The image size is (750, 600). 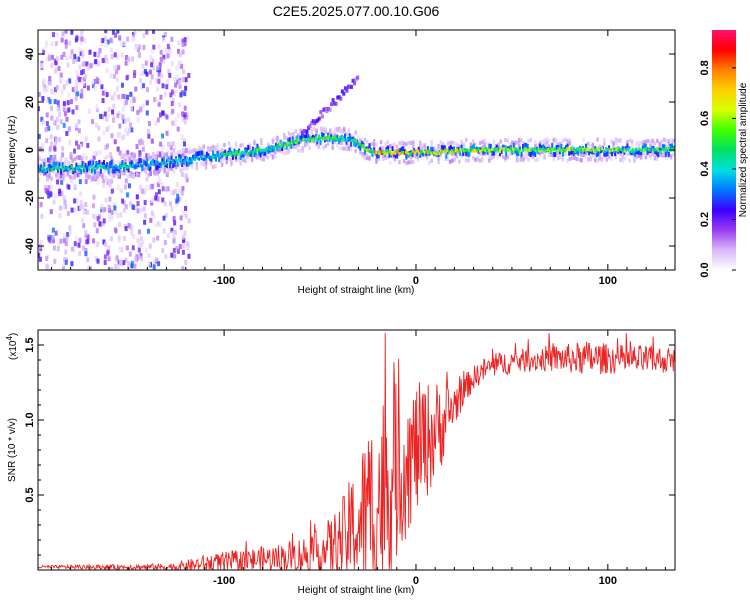 I want to click on snr-y-multiplier-close: ), so click(x=13, y=334).